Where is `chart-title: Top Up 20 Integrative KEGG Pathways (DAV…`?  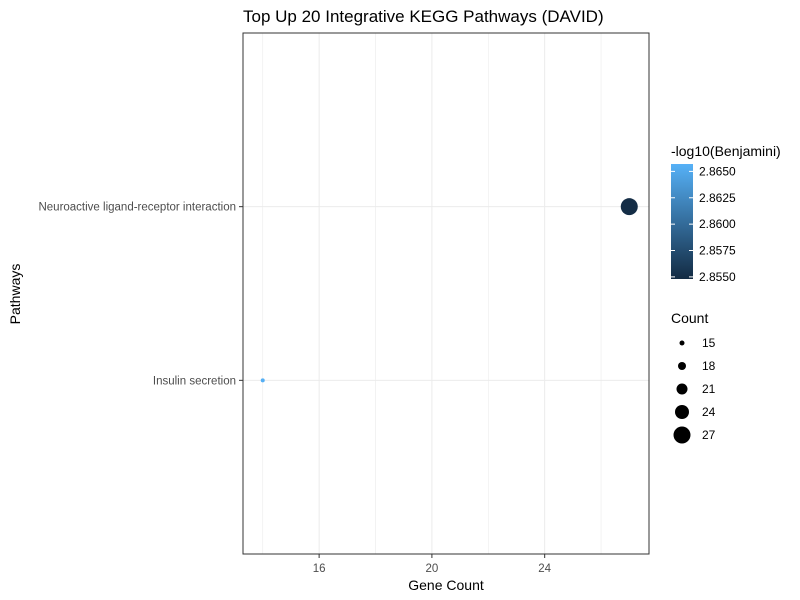 chart-title: Top Up 20 Integrative KEGG Pathways (DAV… is located at coordinates (423, 16).